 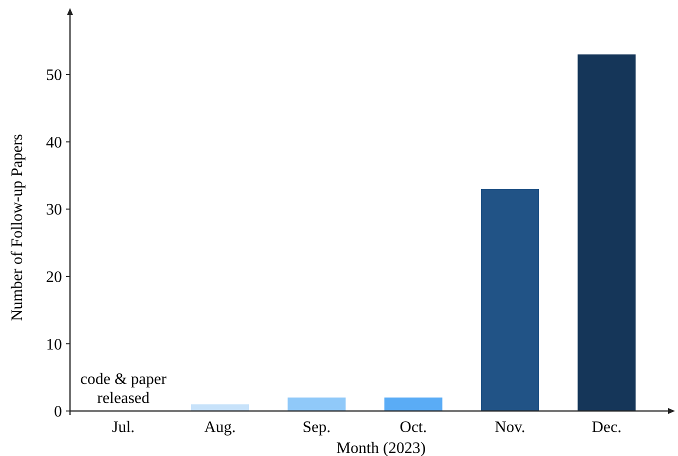 What do you see at coordinates (54, 345) in the screenshot?
I see `y-tick-label: 10` at bounding box center [54, 345].